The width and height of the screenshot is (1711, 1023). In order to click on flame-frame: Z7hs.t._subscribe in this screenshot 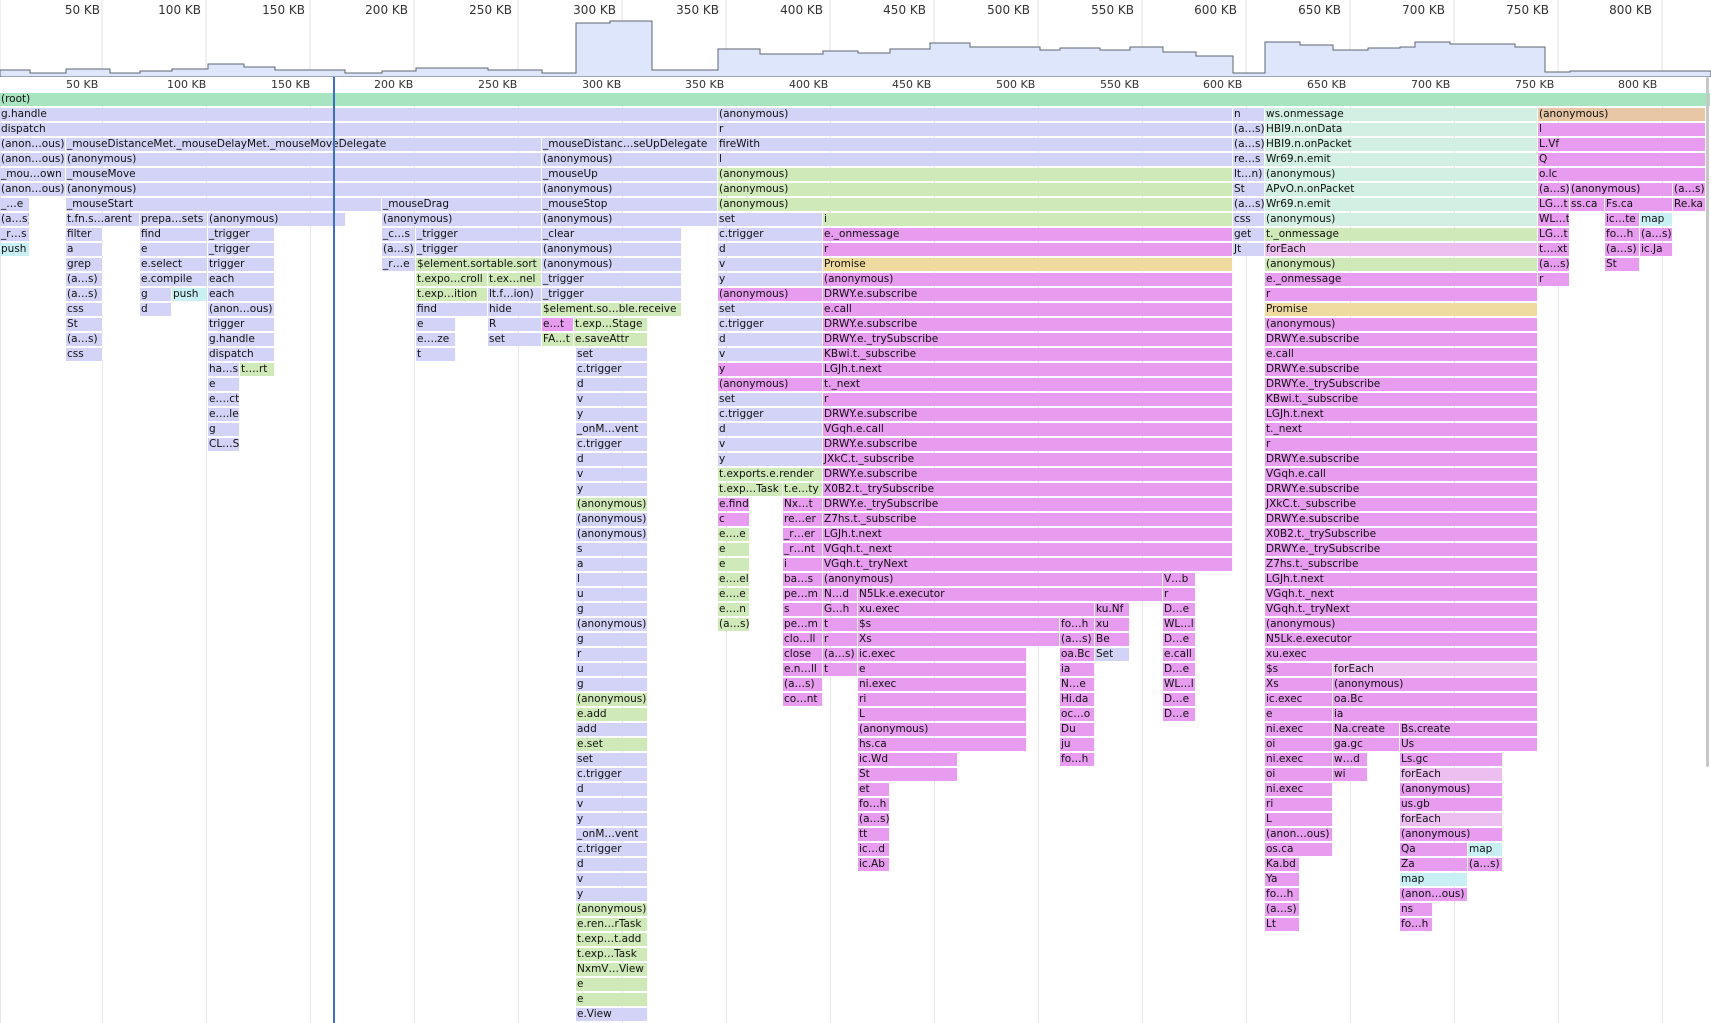, I will do `click(1401, 564)`.